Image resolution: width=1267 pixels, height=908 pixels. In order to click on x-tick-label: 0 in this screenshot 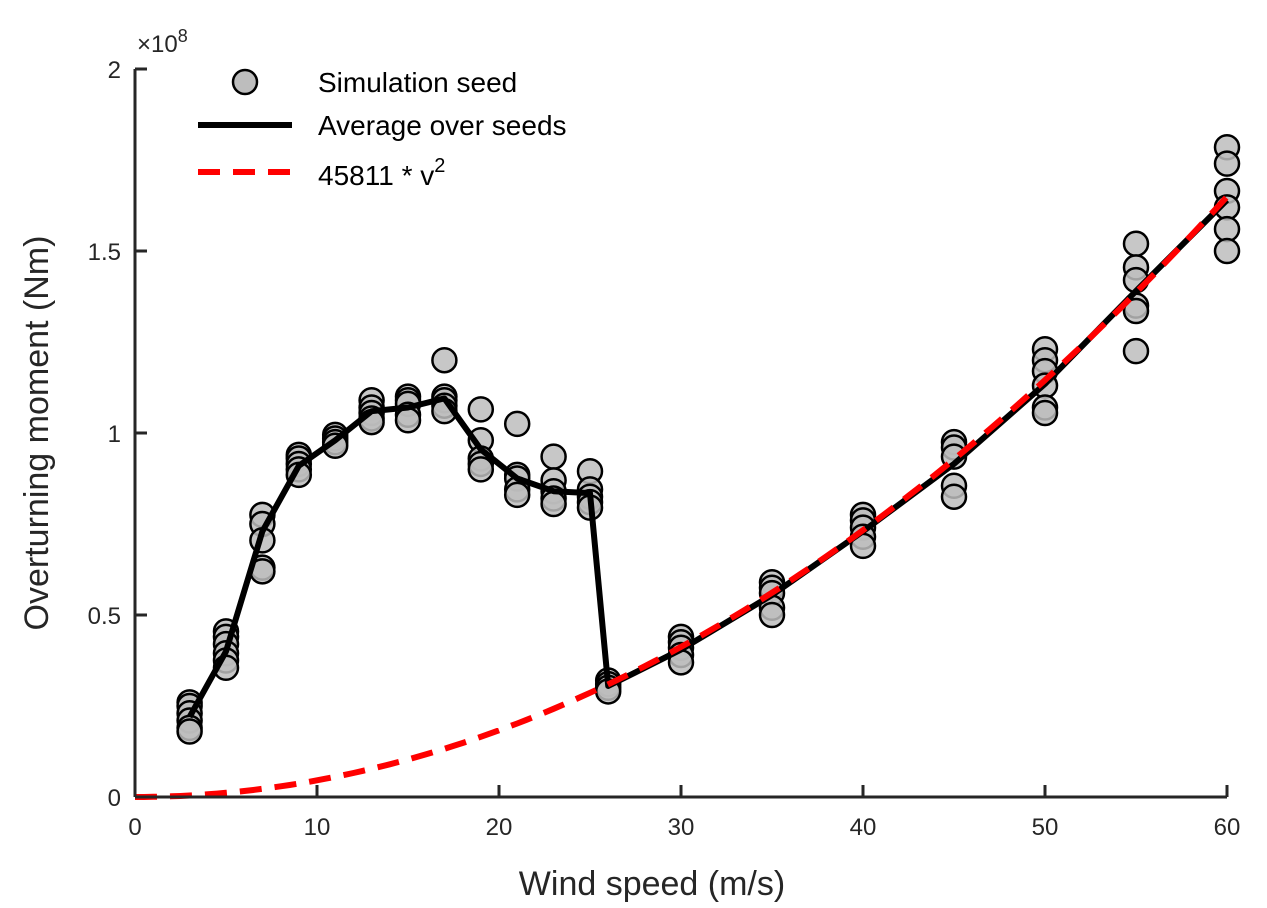, I will do `click(134, 827)`.